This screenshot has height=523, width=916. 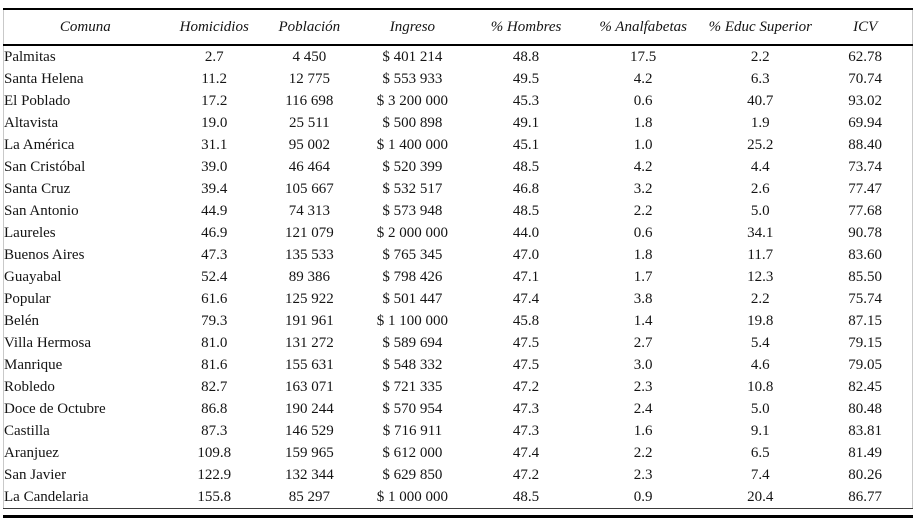 I want to click on cell-homicidios: 46.9, so click(x=214, y=232).